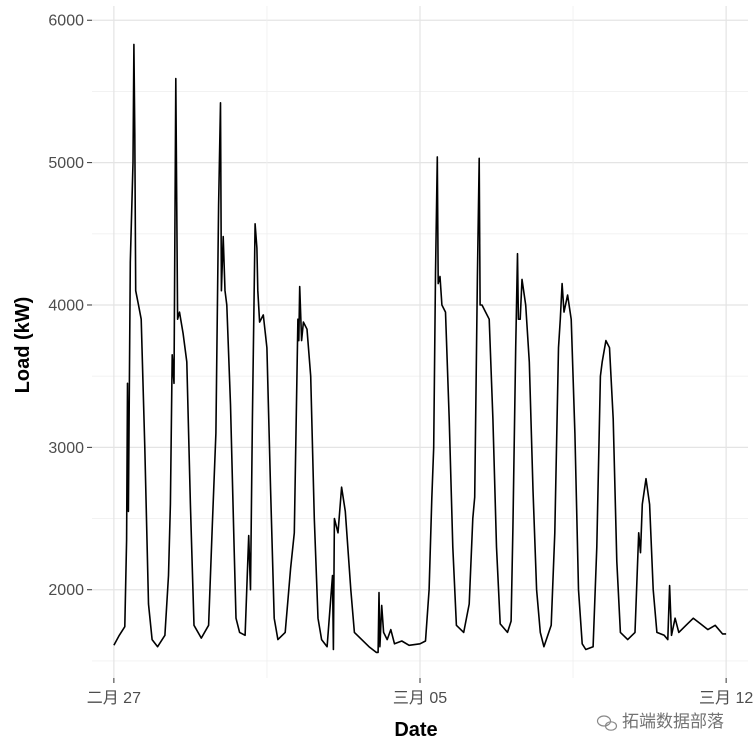 This screenshot has width=753, height=753. What do you see at coordinates (415, 730) in the screenshot?
I see `x-axis-title: Date` at bounding box center [415, 730].